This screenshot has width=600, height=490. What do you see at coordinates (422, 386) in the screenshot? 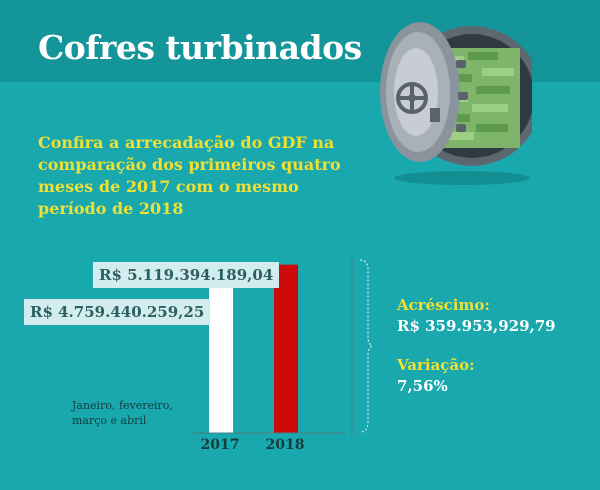
I see `variation-value: 7,56%` at bounding box center [422, 386].